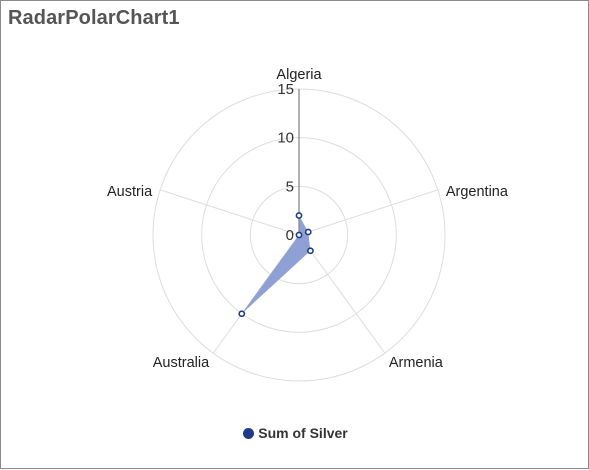  What do you see at coordinates (181, 363) in the screenshot?
I see `category-label: Australia` at bounding box center [181, 363].